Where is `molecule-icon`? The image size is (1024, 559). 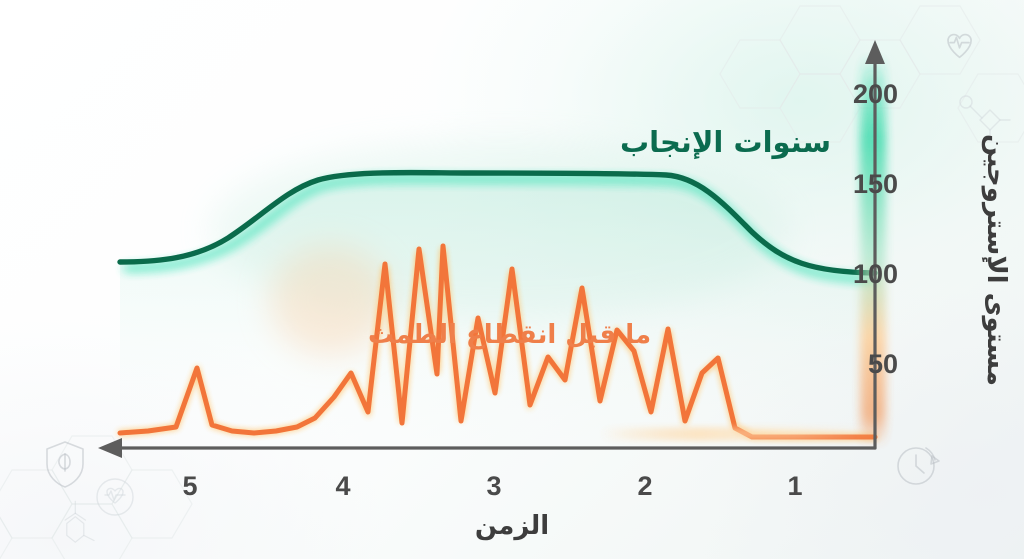 molecule-icon is located at coordinates (985, 118).